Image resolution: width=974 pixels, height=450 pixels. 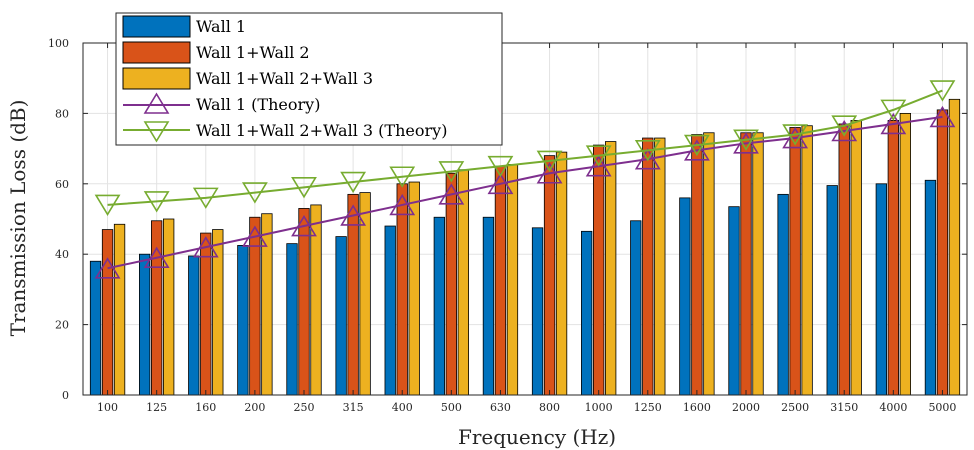 What do you see at coordinates (156, 132) in the screenshot?
I see `legend-marker-wall-1-2-3-theory` at bounding box center [156, 132].